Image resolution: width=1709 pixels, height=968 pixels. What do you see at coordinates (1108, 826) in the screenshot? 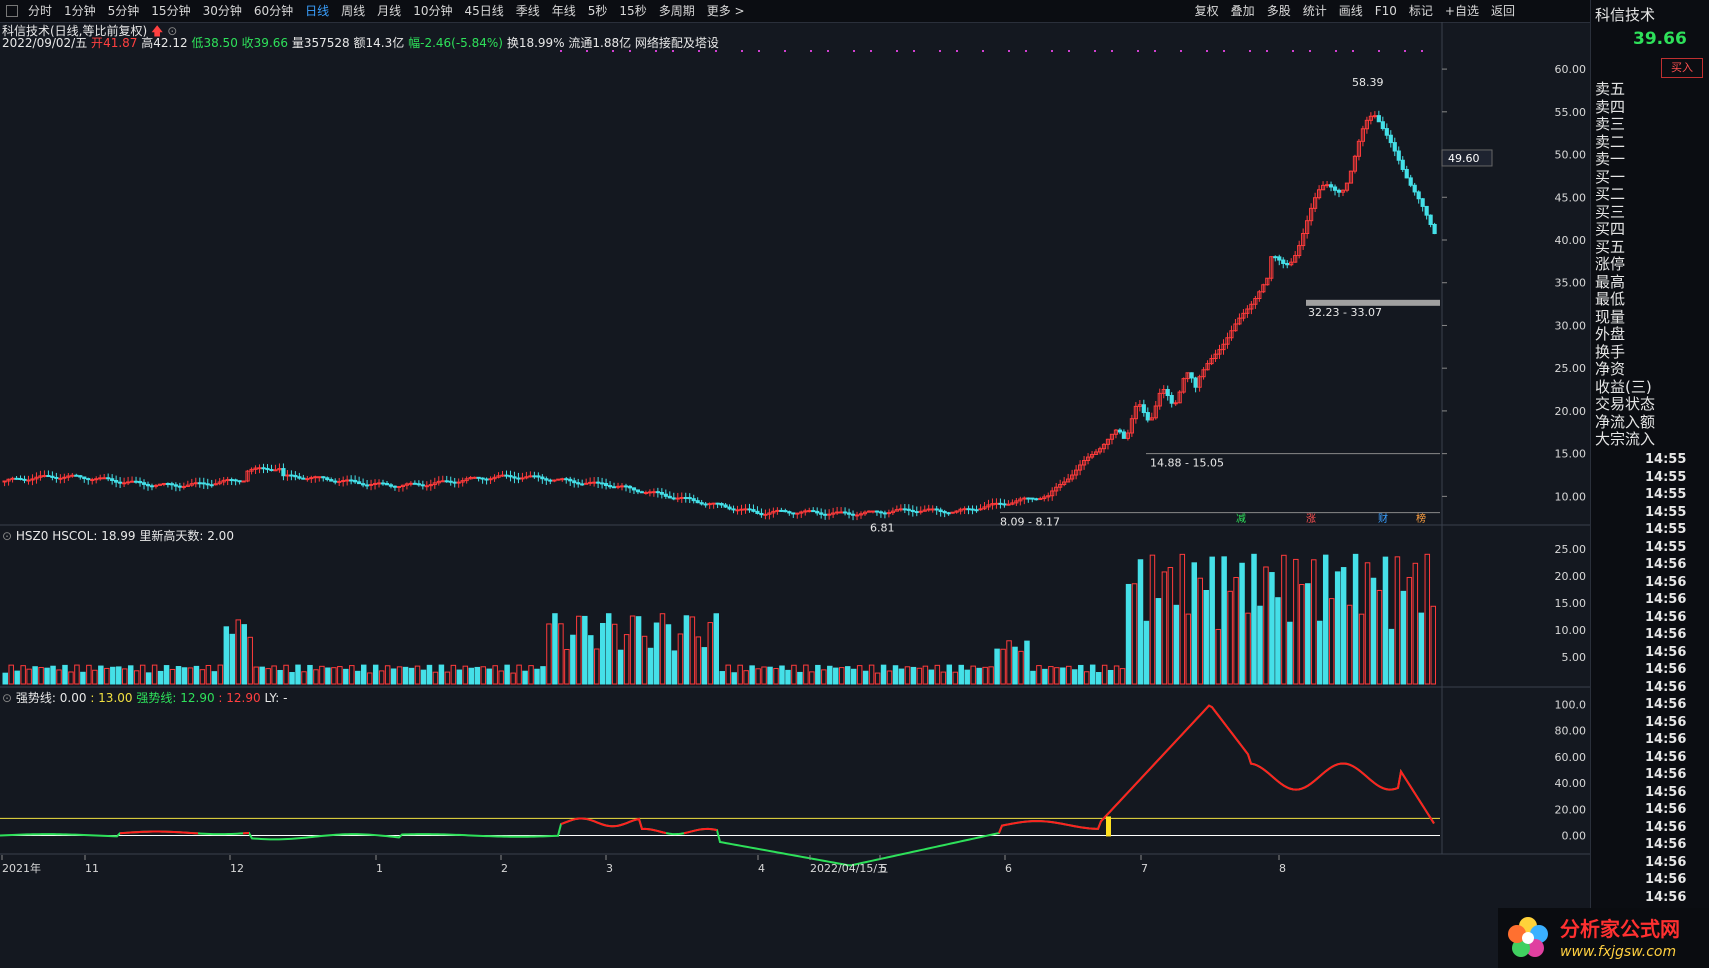
I see `signal-marker` at bounding box center [1108, 826].